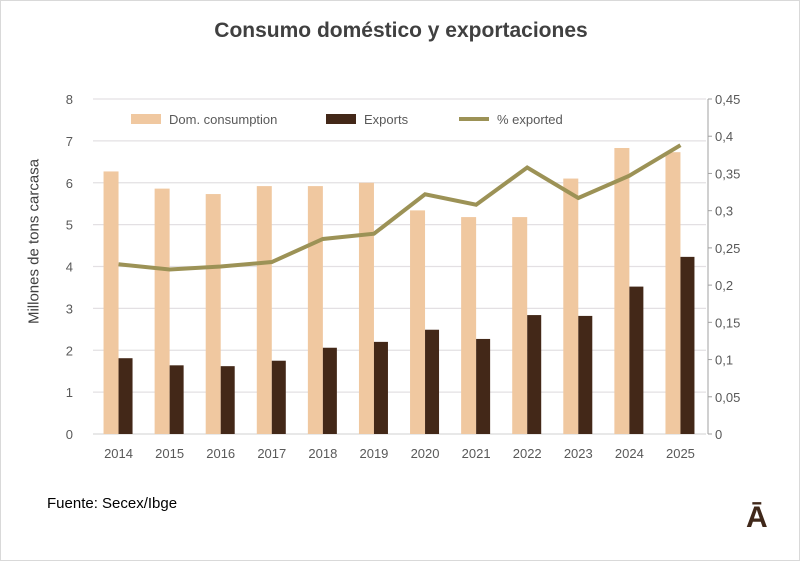 This screenshot has width=800, height=561. Describe the element at coordinates (680, 453) in the screenshot. I see `x-tick-label: 2025` at that location.